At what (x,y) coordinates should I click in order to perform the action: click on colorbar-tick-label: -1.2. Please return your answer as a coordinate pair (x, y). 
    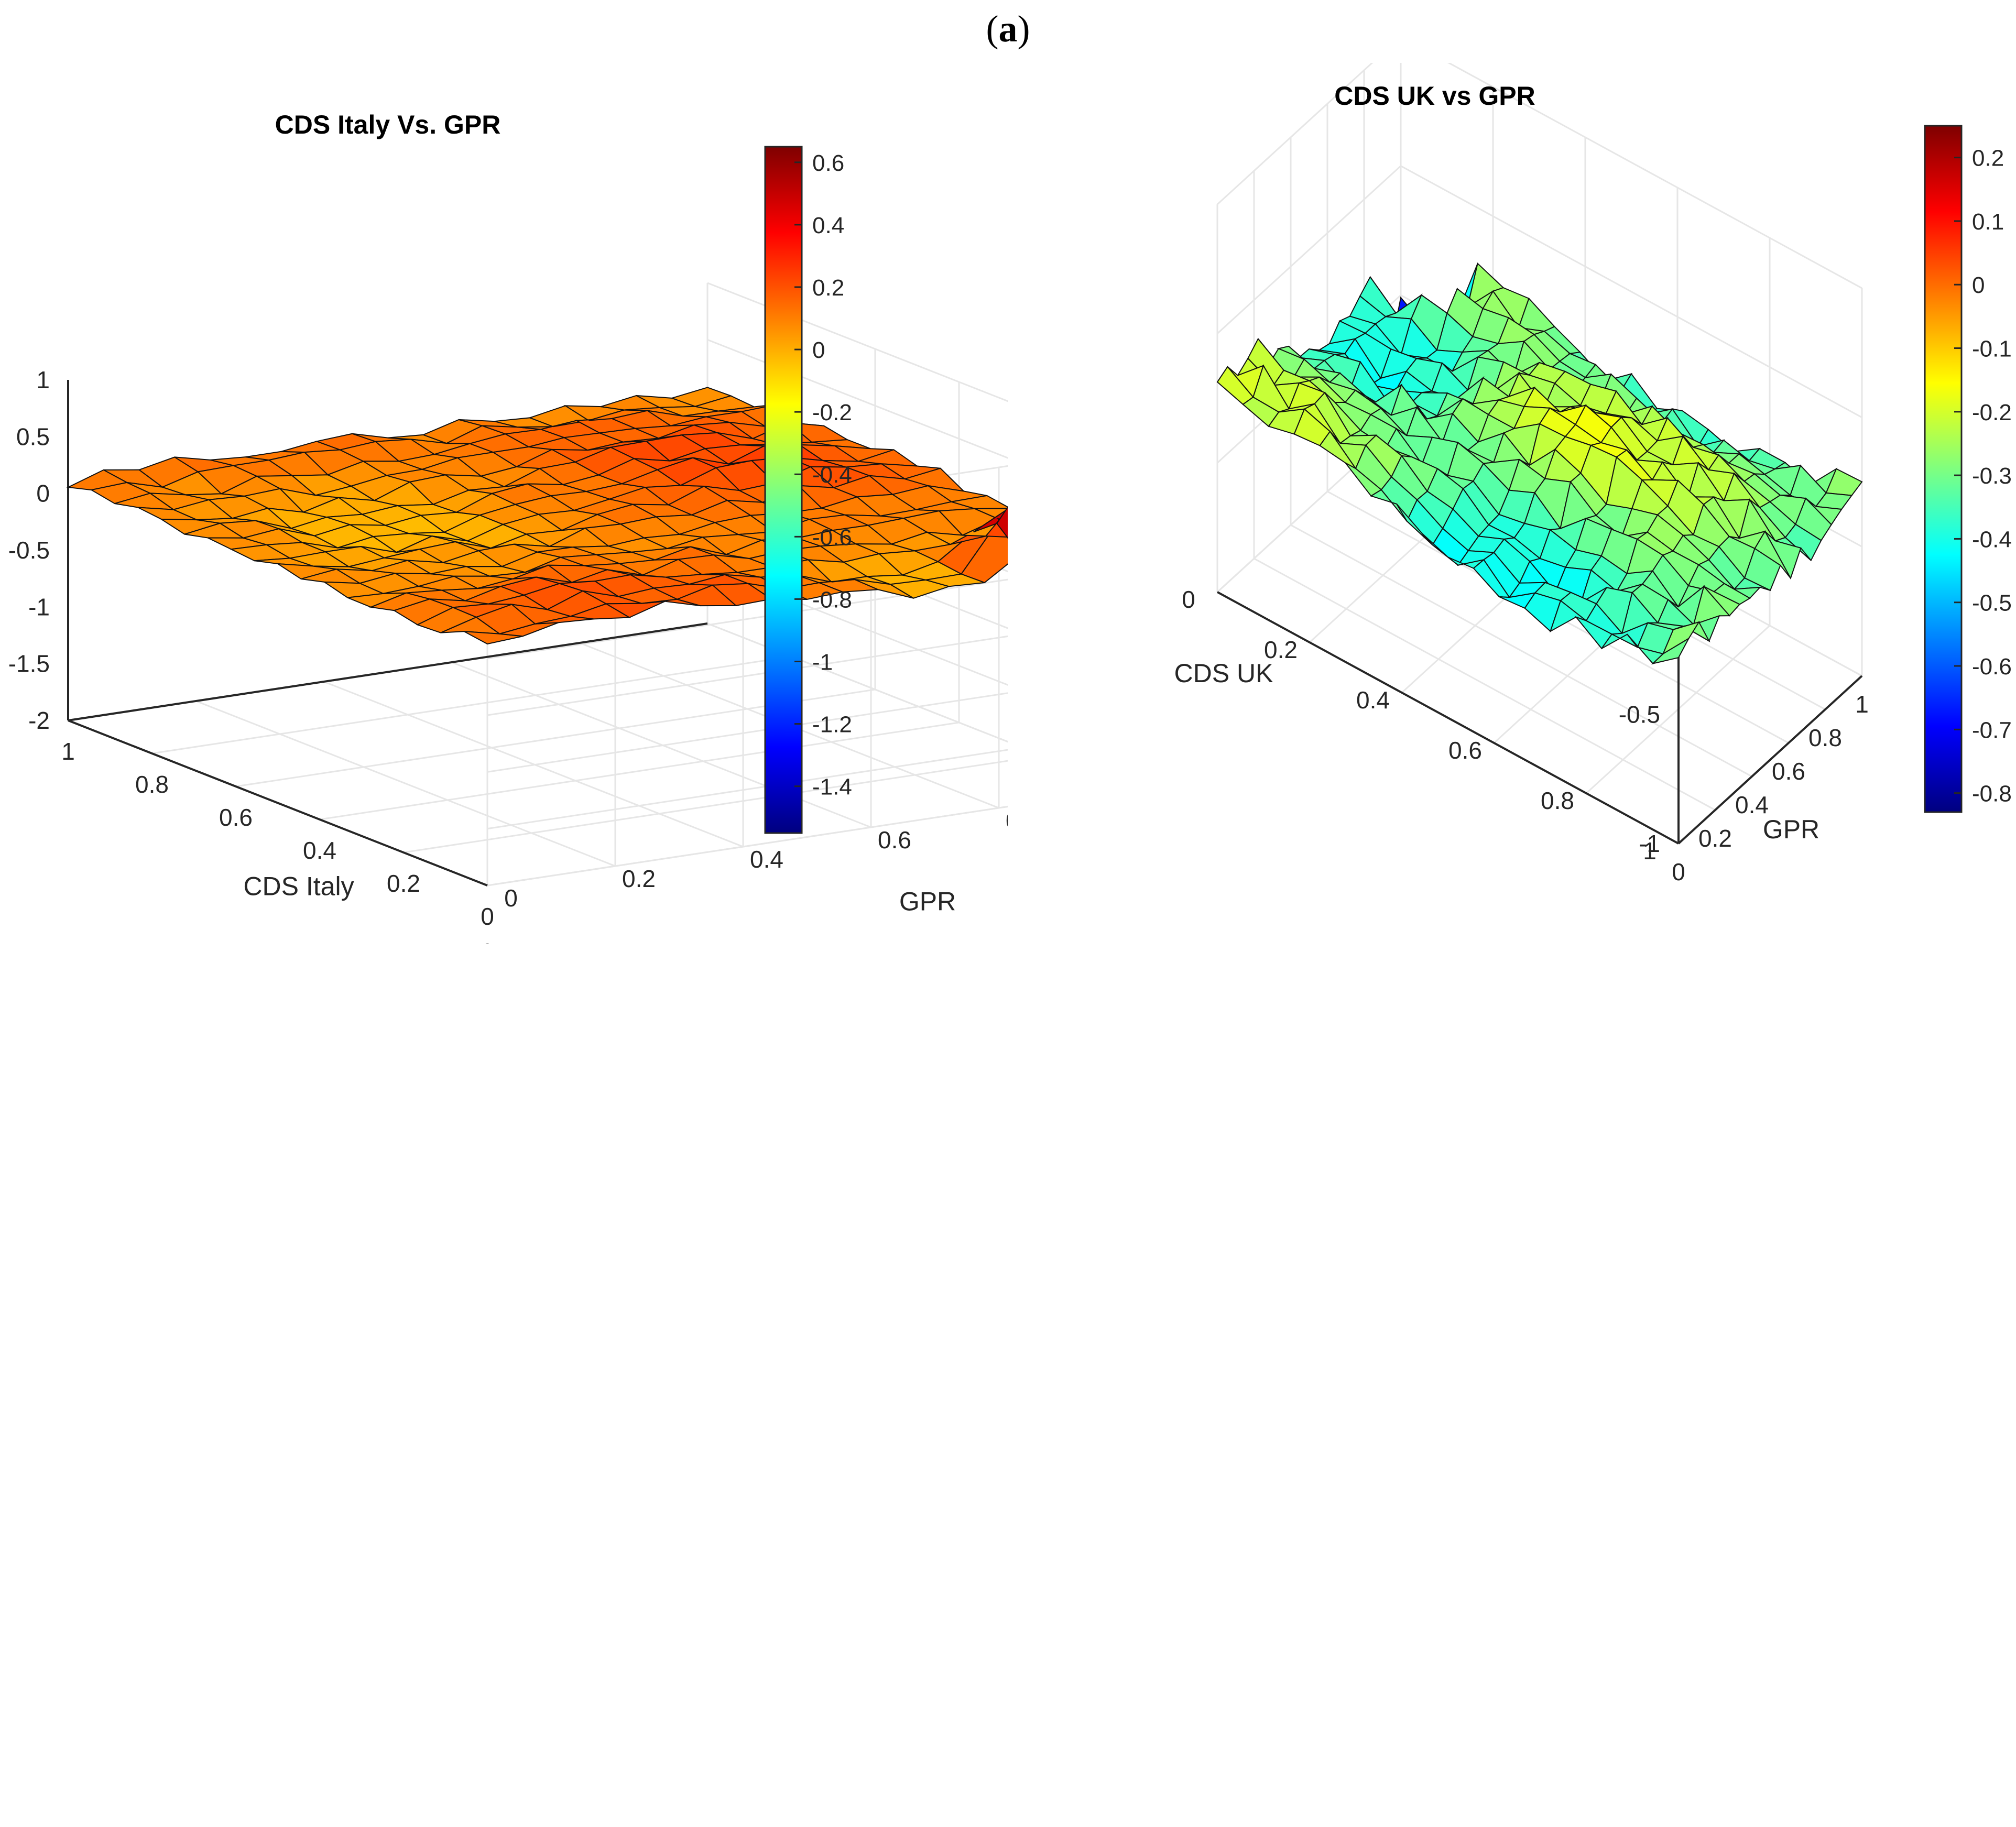
    Looking at the image, I should click on (832, 725).